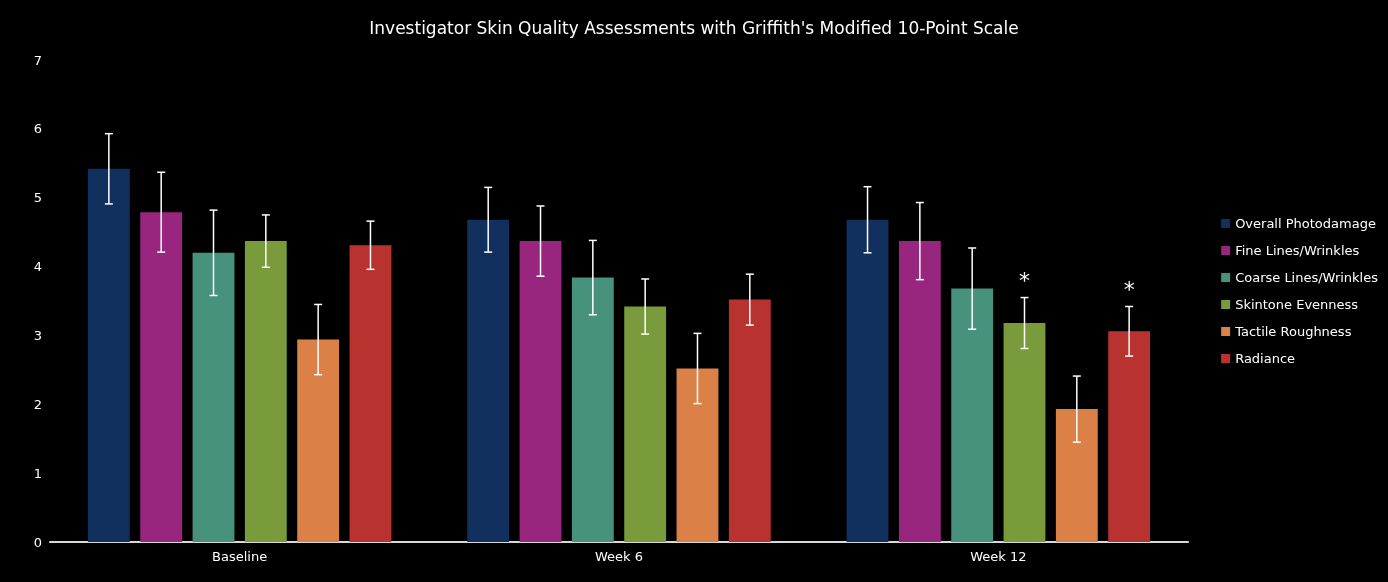  What do you see at coordinates (1265, 358) in the screenshot?
I see `legend-label: Radiance` at bounding box center [1265, 358].